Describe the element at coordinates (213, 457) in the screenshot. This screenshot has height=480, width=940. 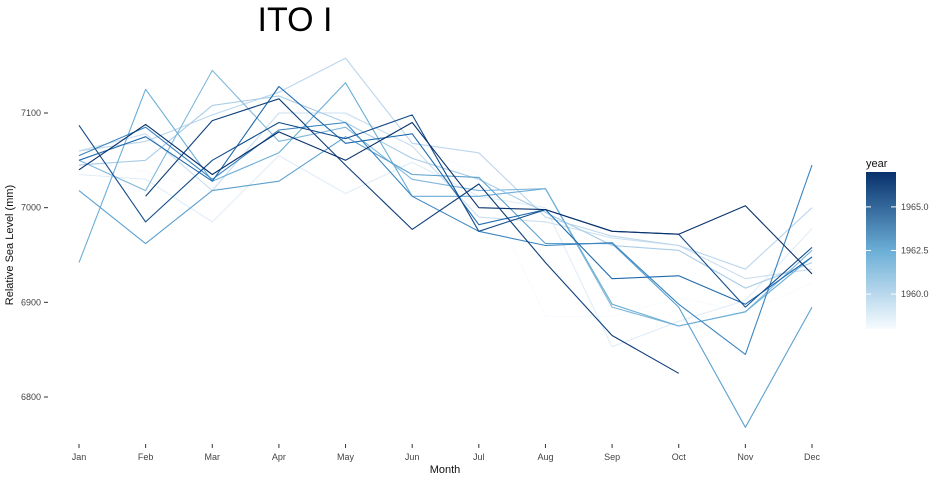
I see `x-tick-label: Mar` at that location.